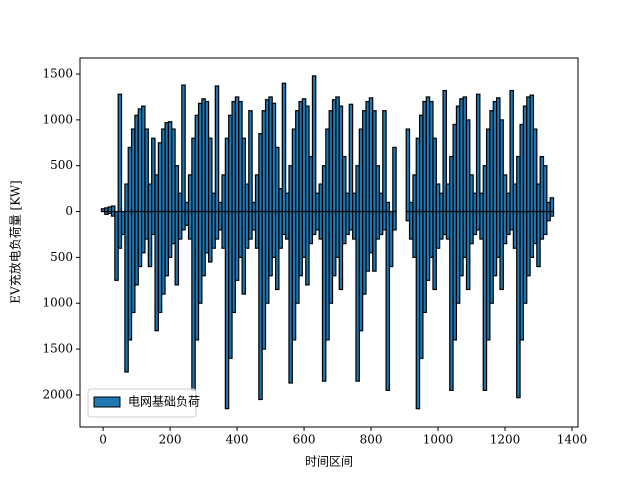 This screenshot has width=640, height=480. I want to click on legend-swatch, so click(107, 402).